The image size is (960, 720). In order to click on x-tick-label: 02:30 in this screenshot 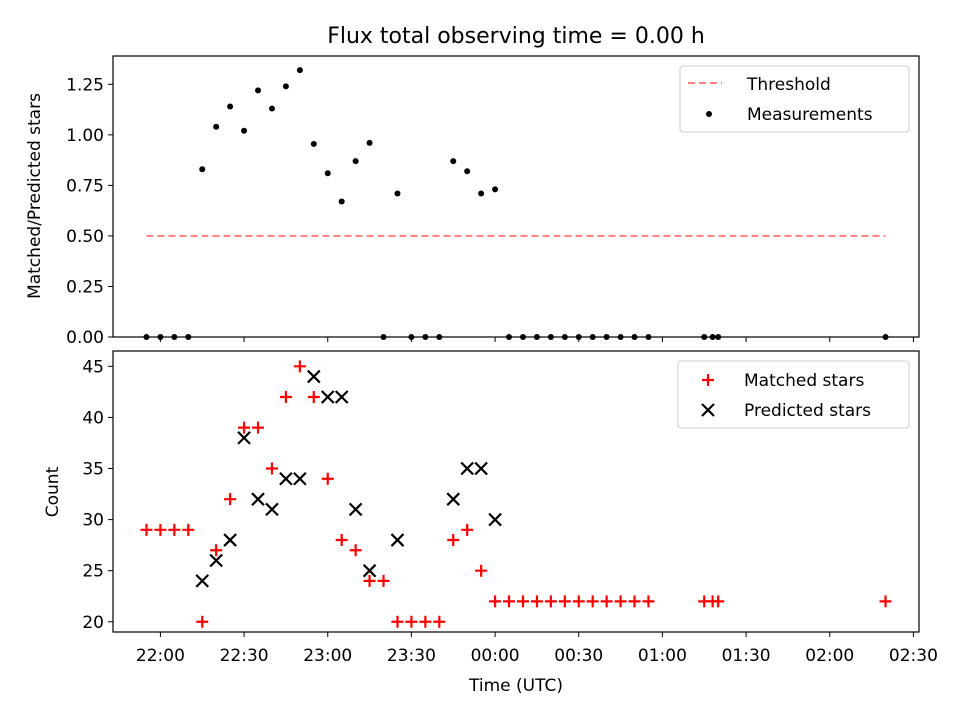, I will do `click(913, 656)`.